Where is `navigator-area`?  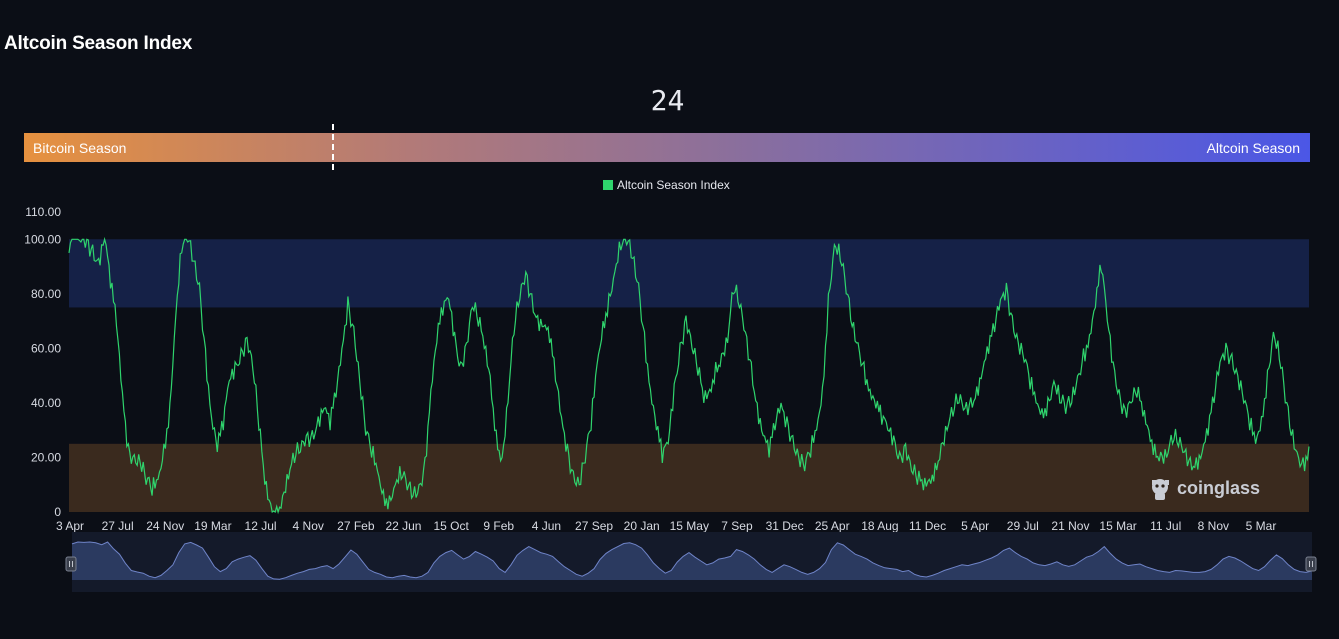
navigator-area is located at coordinates (692, 561).